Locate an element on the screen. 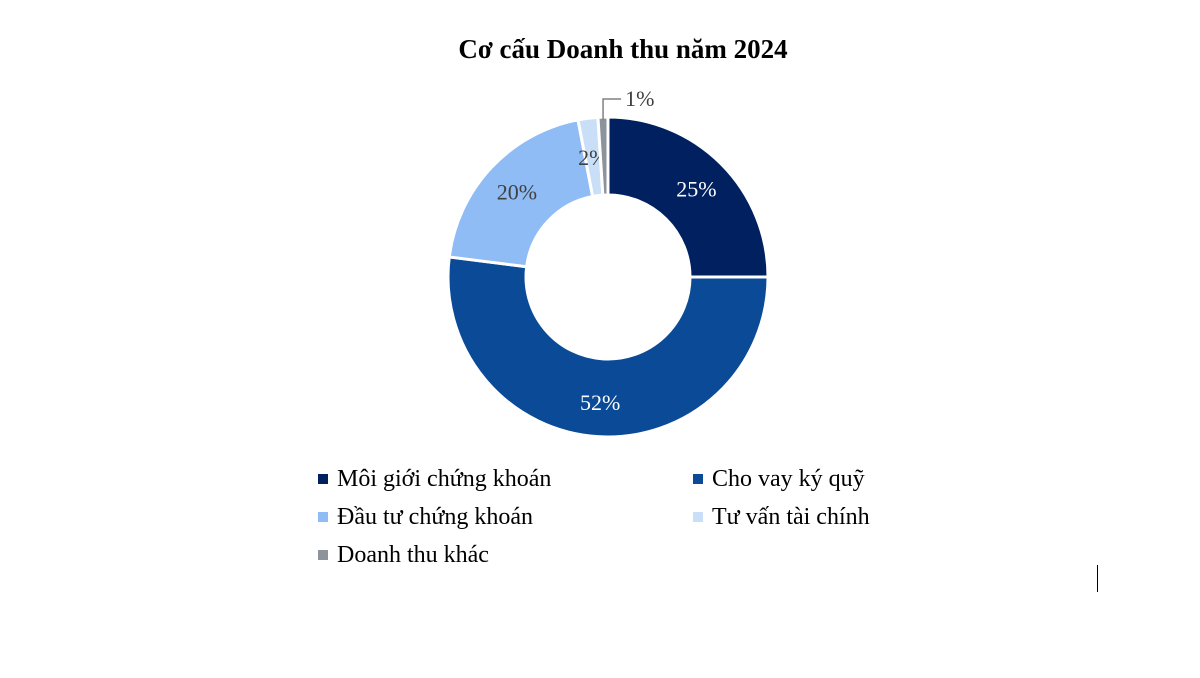 The width and height of the screenshot is (1200, 678). legend-label-cho-vay: Cho vay ký quỹ is located at coordinates (788, 478).